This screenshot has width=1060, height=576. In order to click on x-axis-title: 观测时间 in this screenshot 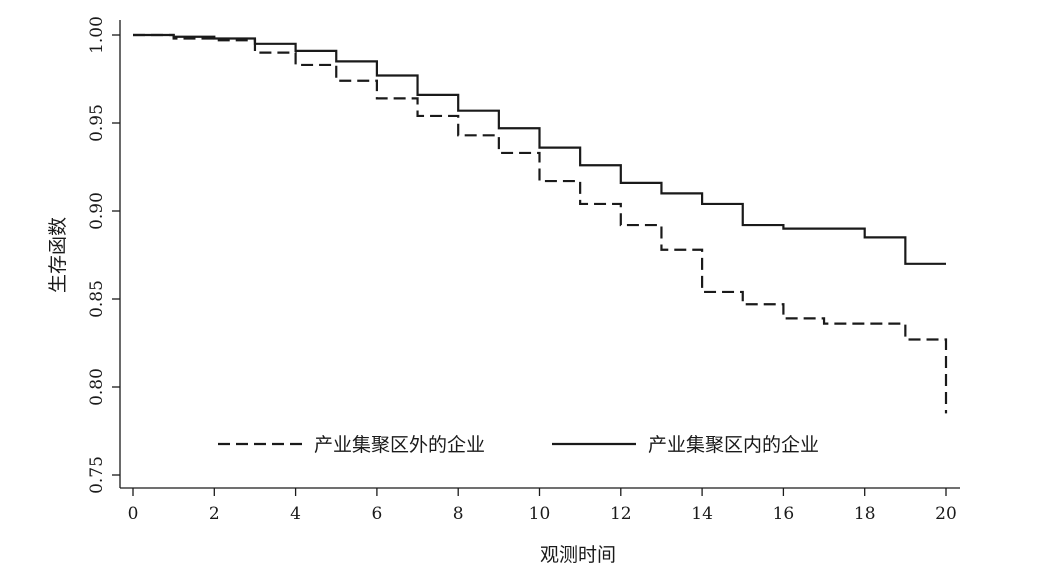, I will do `click(578, 555)`.